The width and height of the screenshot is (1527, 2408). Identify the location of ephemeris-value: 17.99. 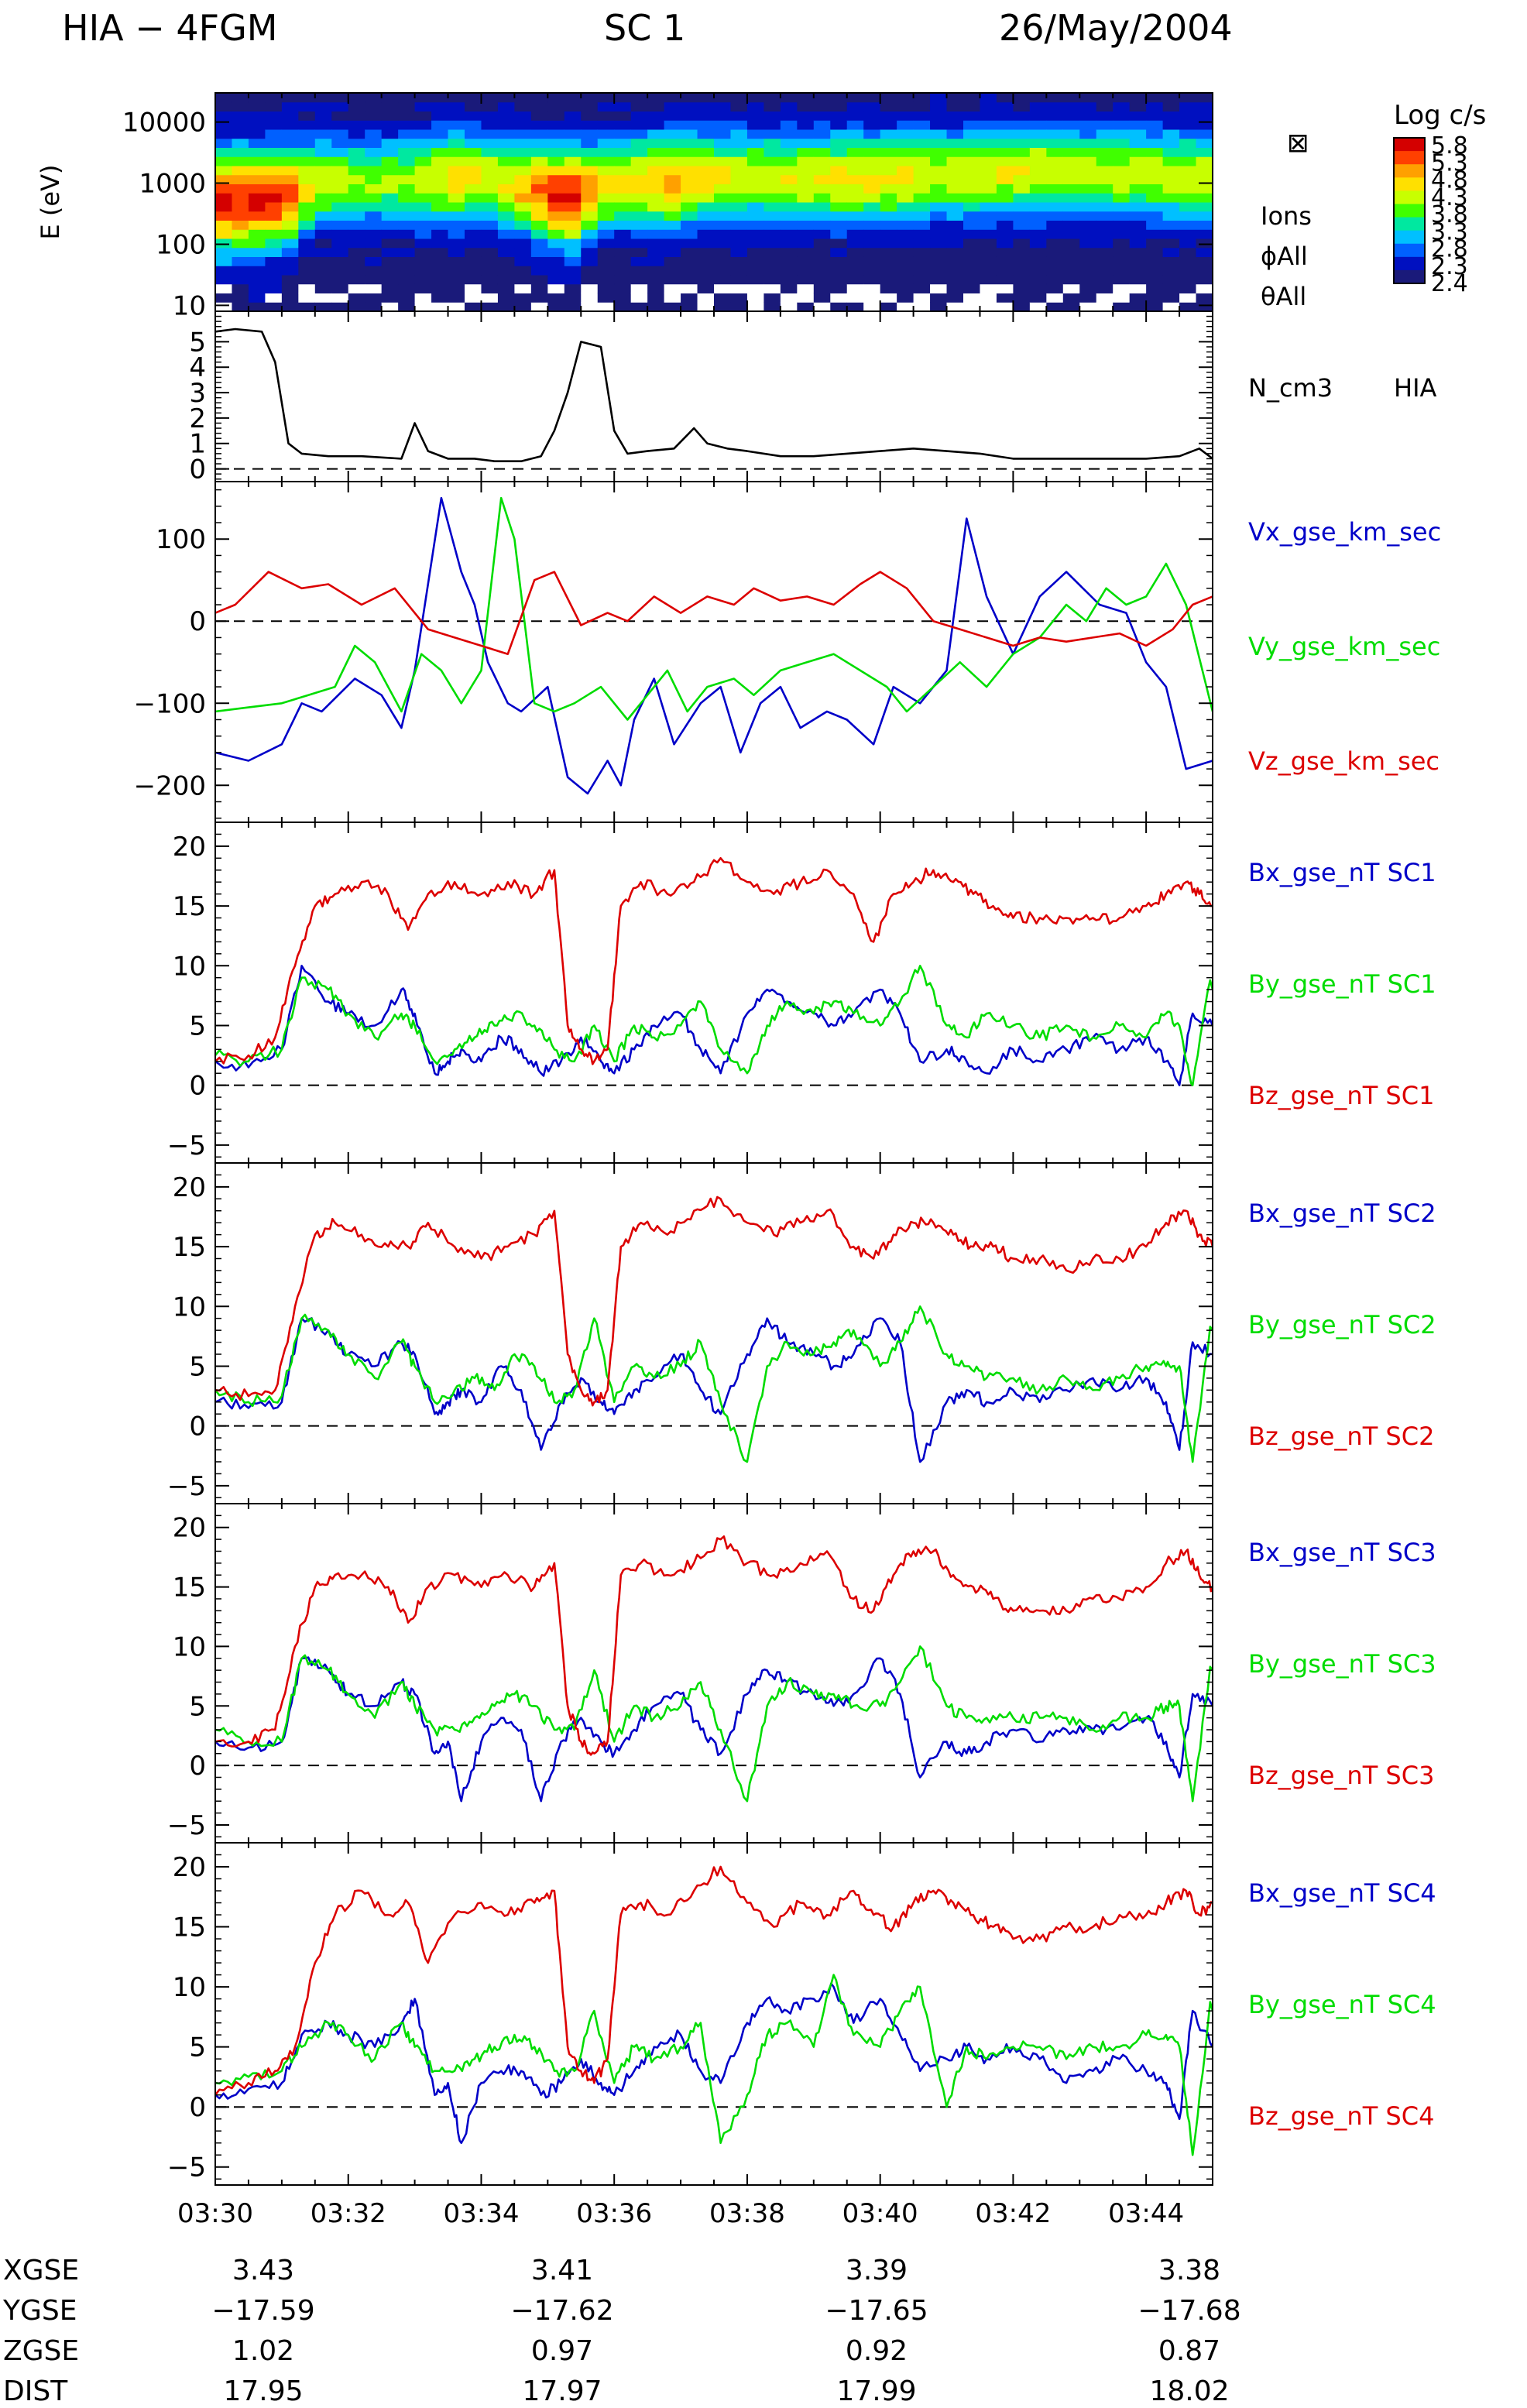
(876, 2391).